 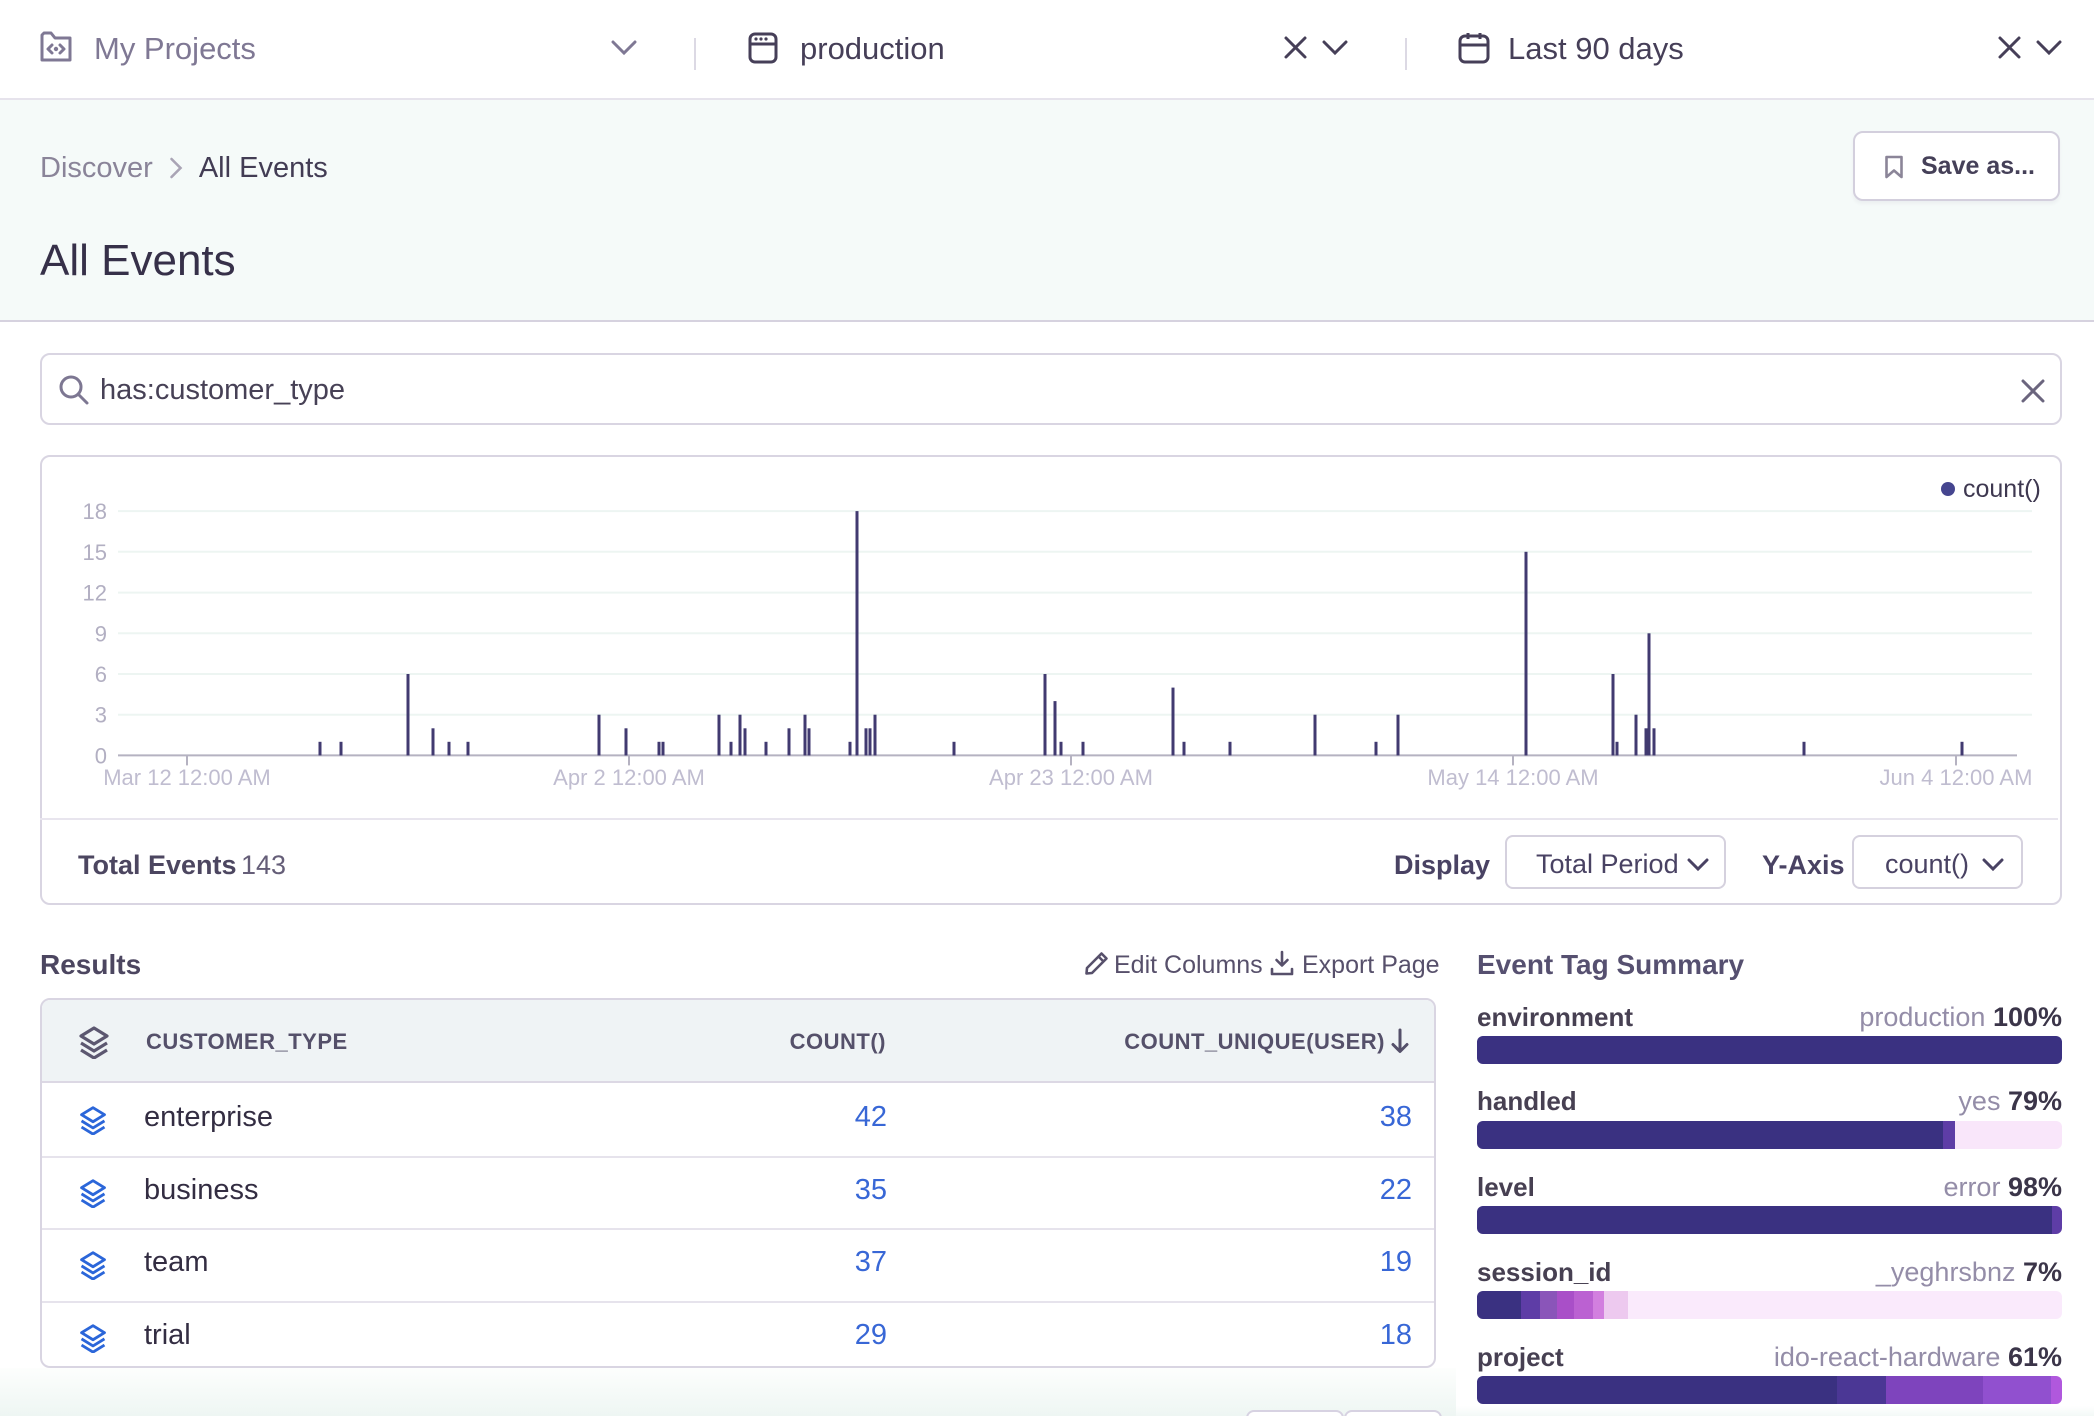 I want to click on svg-text: 6, so click(x=101, y=674).